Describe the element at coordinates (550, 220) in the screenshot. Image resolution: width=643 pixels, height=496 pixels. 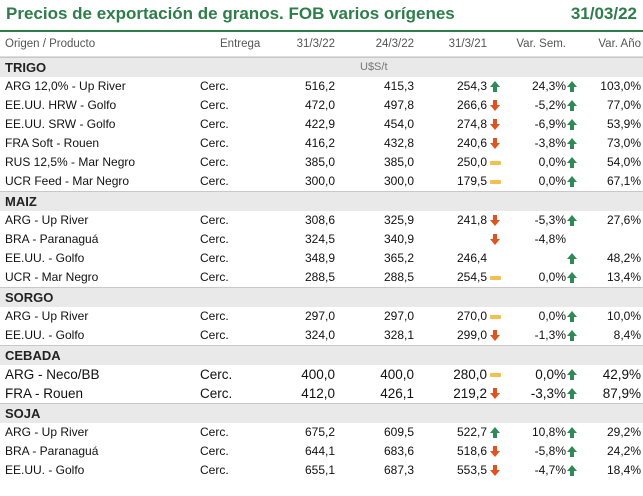
I see `var-week: -5,3%` at that location.